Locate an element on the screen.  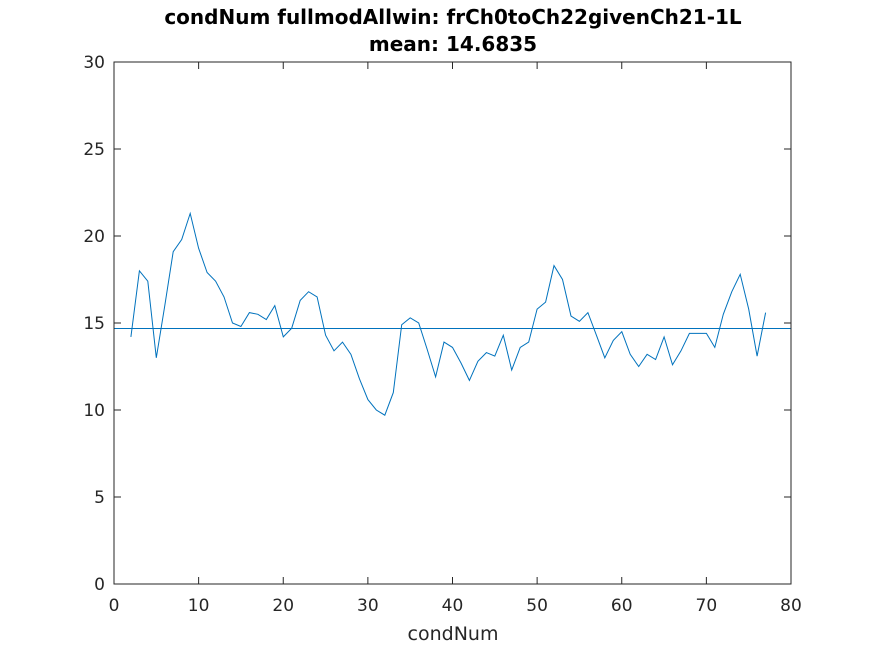
y-tick-label: 15 is located at coordinates (94, 324).